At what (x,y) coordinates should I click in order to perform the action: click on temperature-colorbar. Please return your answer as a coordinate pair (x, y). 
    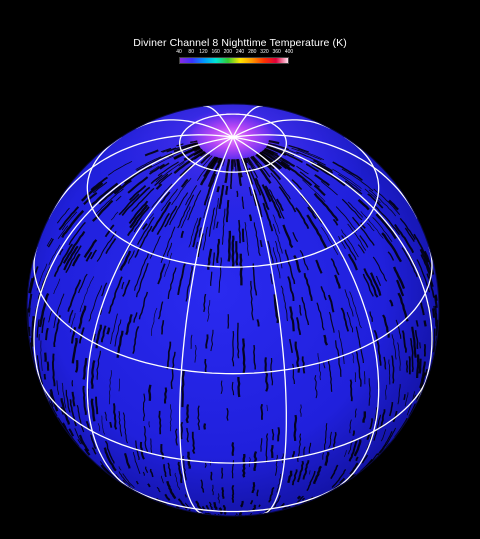
    Looking at the image, I should click on (234, 60).